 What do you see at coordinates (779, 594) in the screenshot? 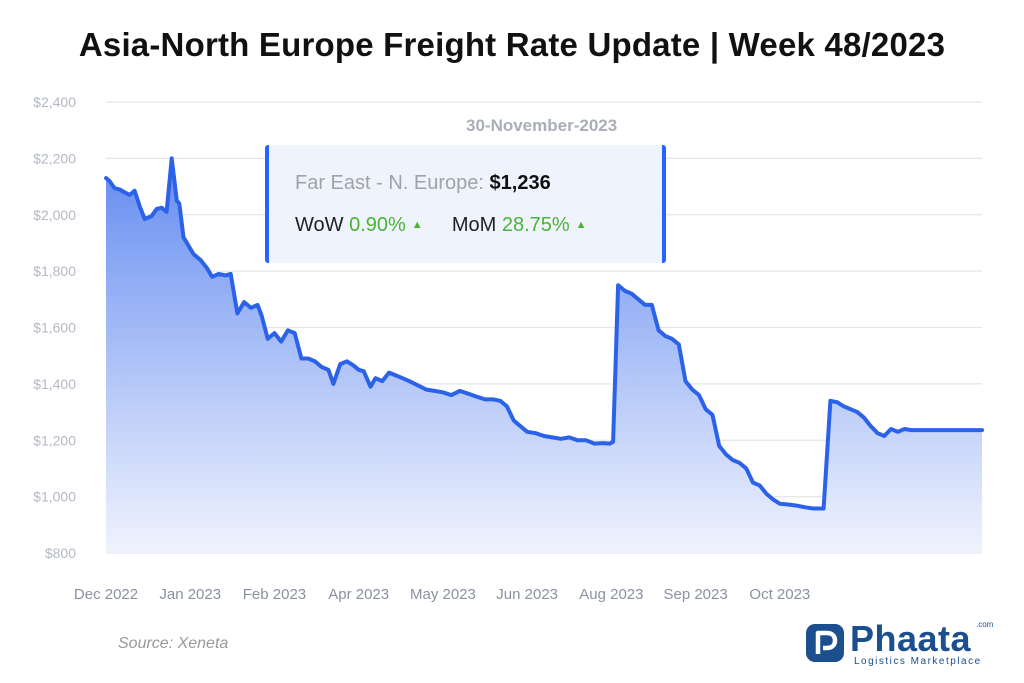
I see `x-tick-label: Oct 2023` at bounding box center [779, 594].